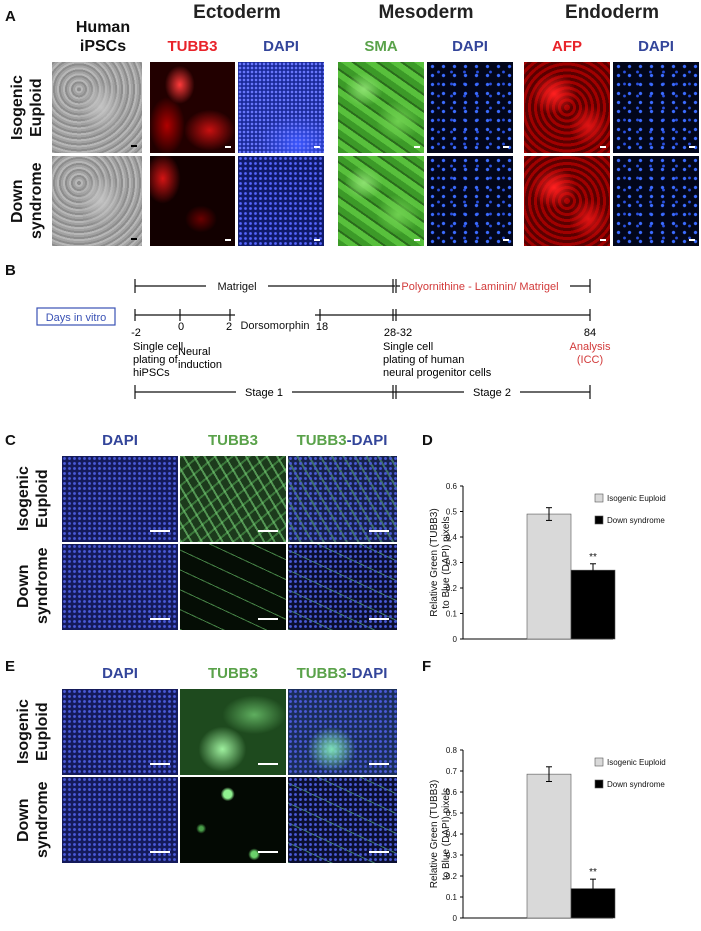  What do you see at coordinates (452, 537) in the screenshot?
I see `d-y-tick-label: 0.4` at bounding box center [452, 537].